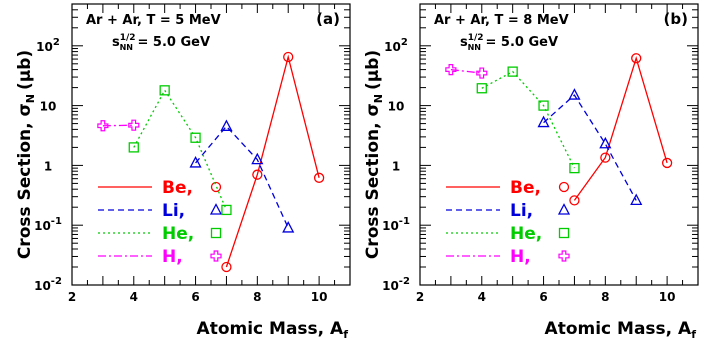  Describe the element at coordinates (153, 20) in the screenshot. I see `panel-header-line1: Ar + Ar, T = 5 MeV` at that location.